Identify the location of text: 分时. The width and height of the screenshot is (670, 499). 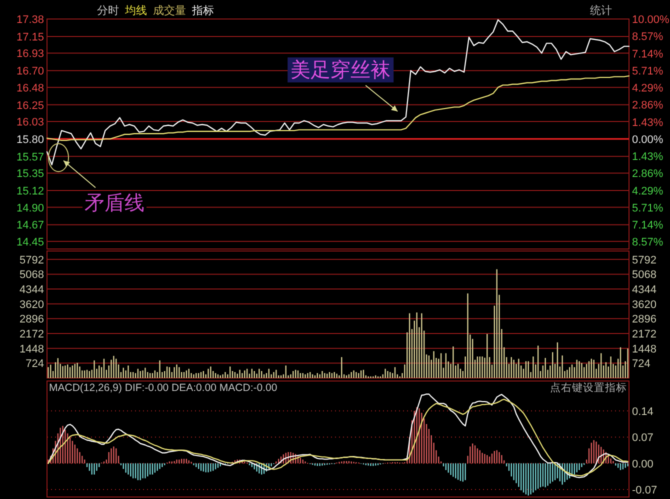
(108, 10).